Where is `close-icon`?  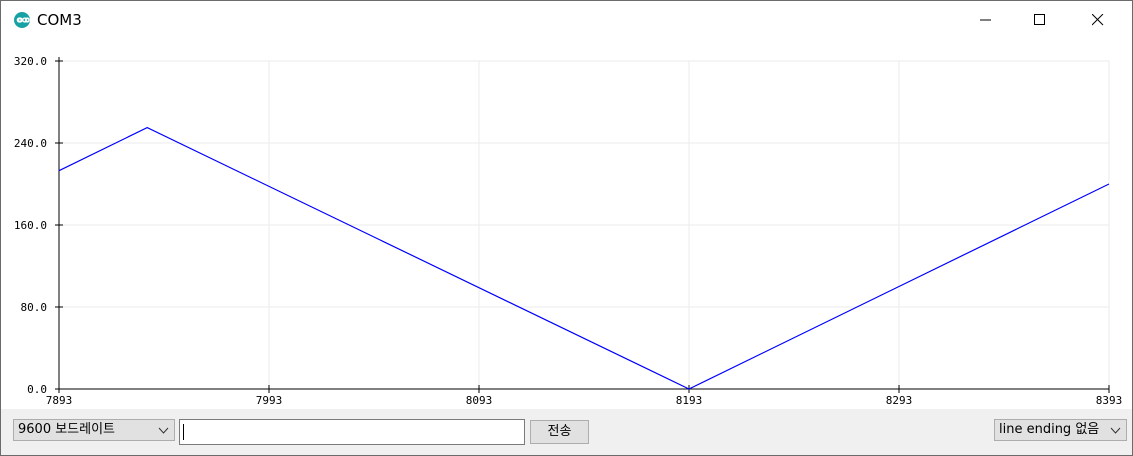 close-icon is located at coordinates (1098, 20).